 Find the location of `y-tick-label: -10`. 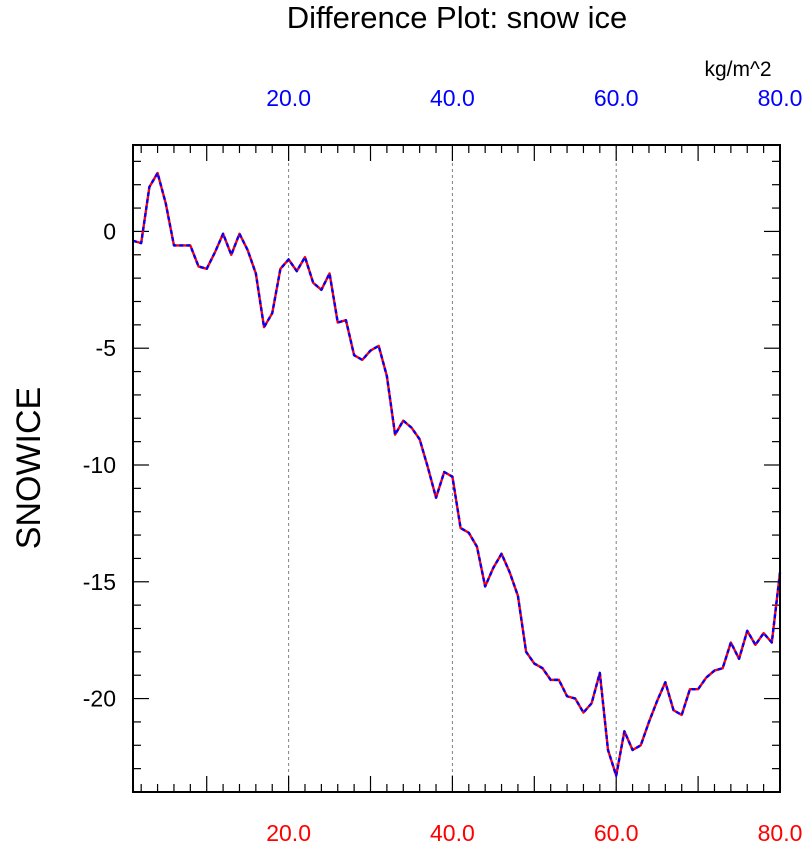

y-tick-label: -10 is located at coordinates (99, 465).